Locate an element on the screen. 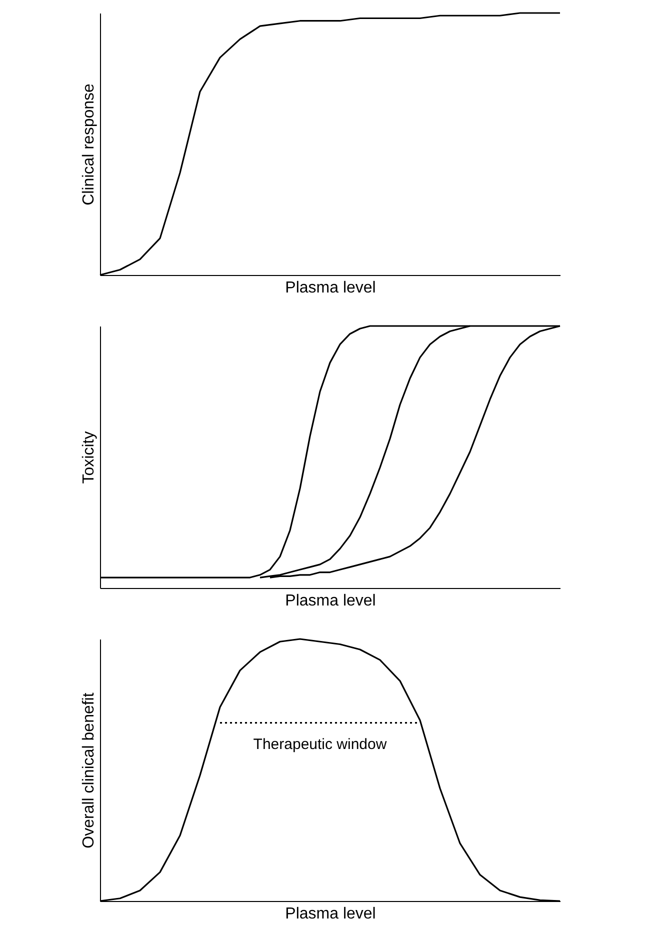 This screenshot has width=658, height=941. y-axis-title: Overall clinical benefit is located at coordinates (89, 770).